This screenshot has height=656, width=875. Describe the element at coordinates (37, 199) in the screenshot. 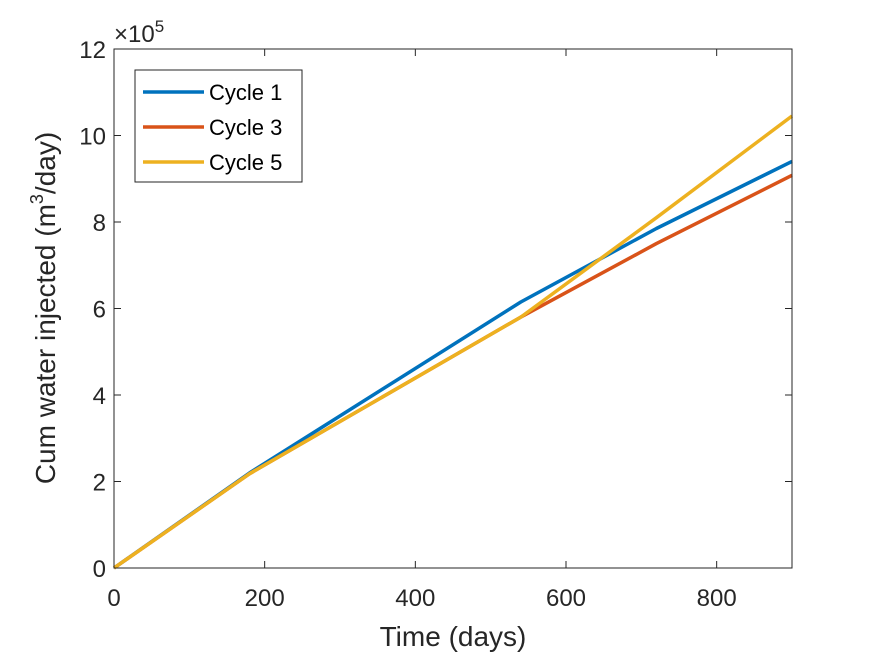

I see `y-axis-label-superscript: 3` at that location.